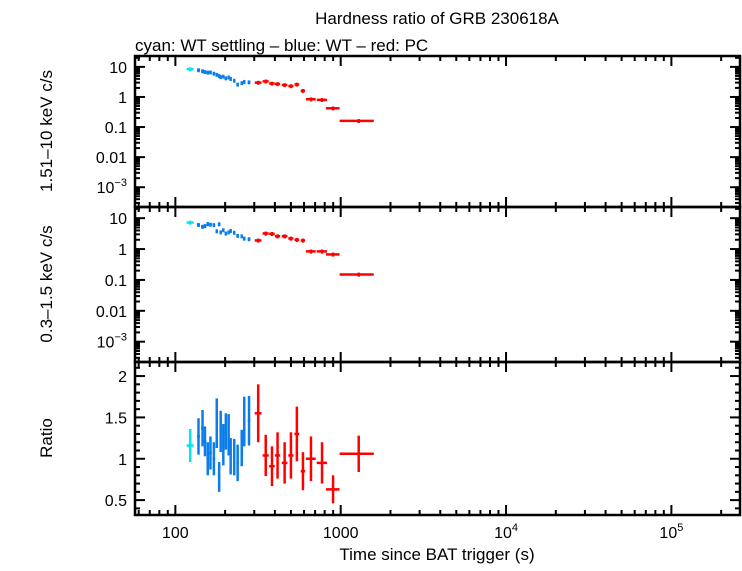  What do you see at coordinates (111, 158) in the screenshot?
I see `y-tick-label-hard: 0.01` at bounding box center [111, 158].